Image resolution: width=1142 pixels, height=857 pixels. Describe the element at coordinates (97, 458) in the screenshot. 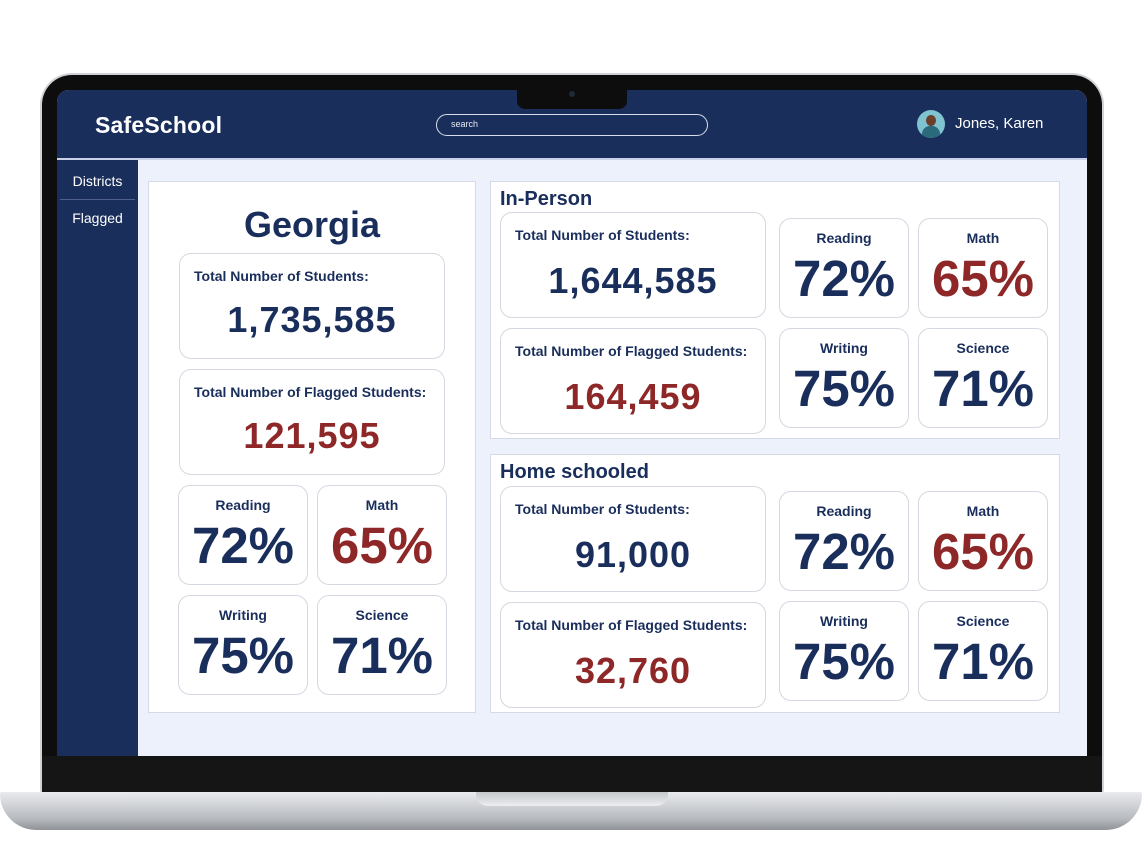

I see `sidebar: Districts Flagged` at that location.